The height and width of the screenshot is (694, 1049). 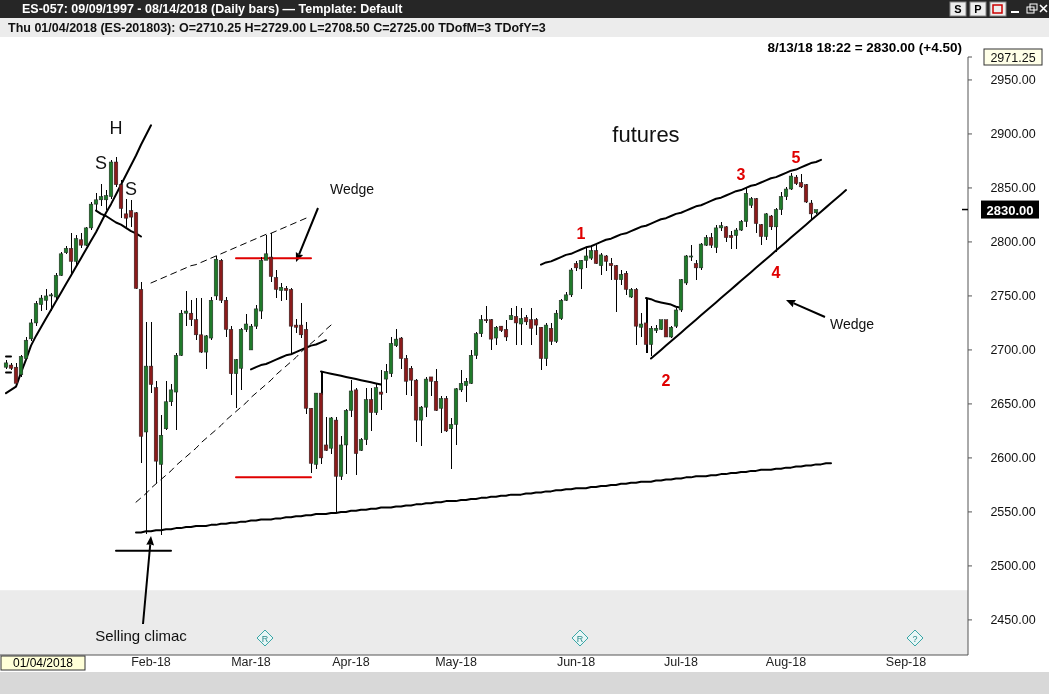 I want to click on text: S, so click(x=958, y=9).